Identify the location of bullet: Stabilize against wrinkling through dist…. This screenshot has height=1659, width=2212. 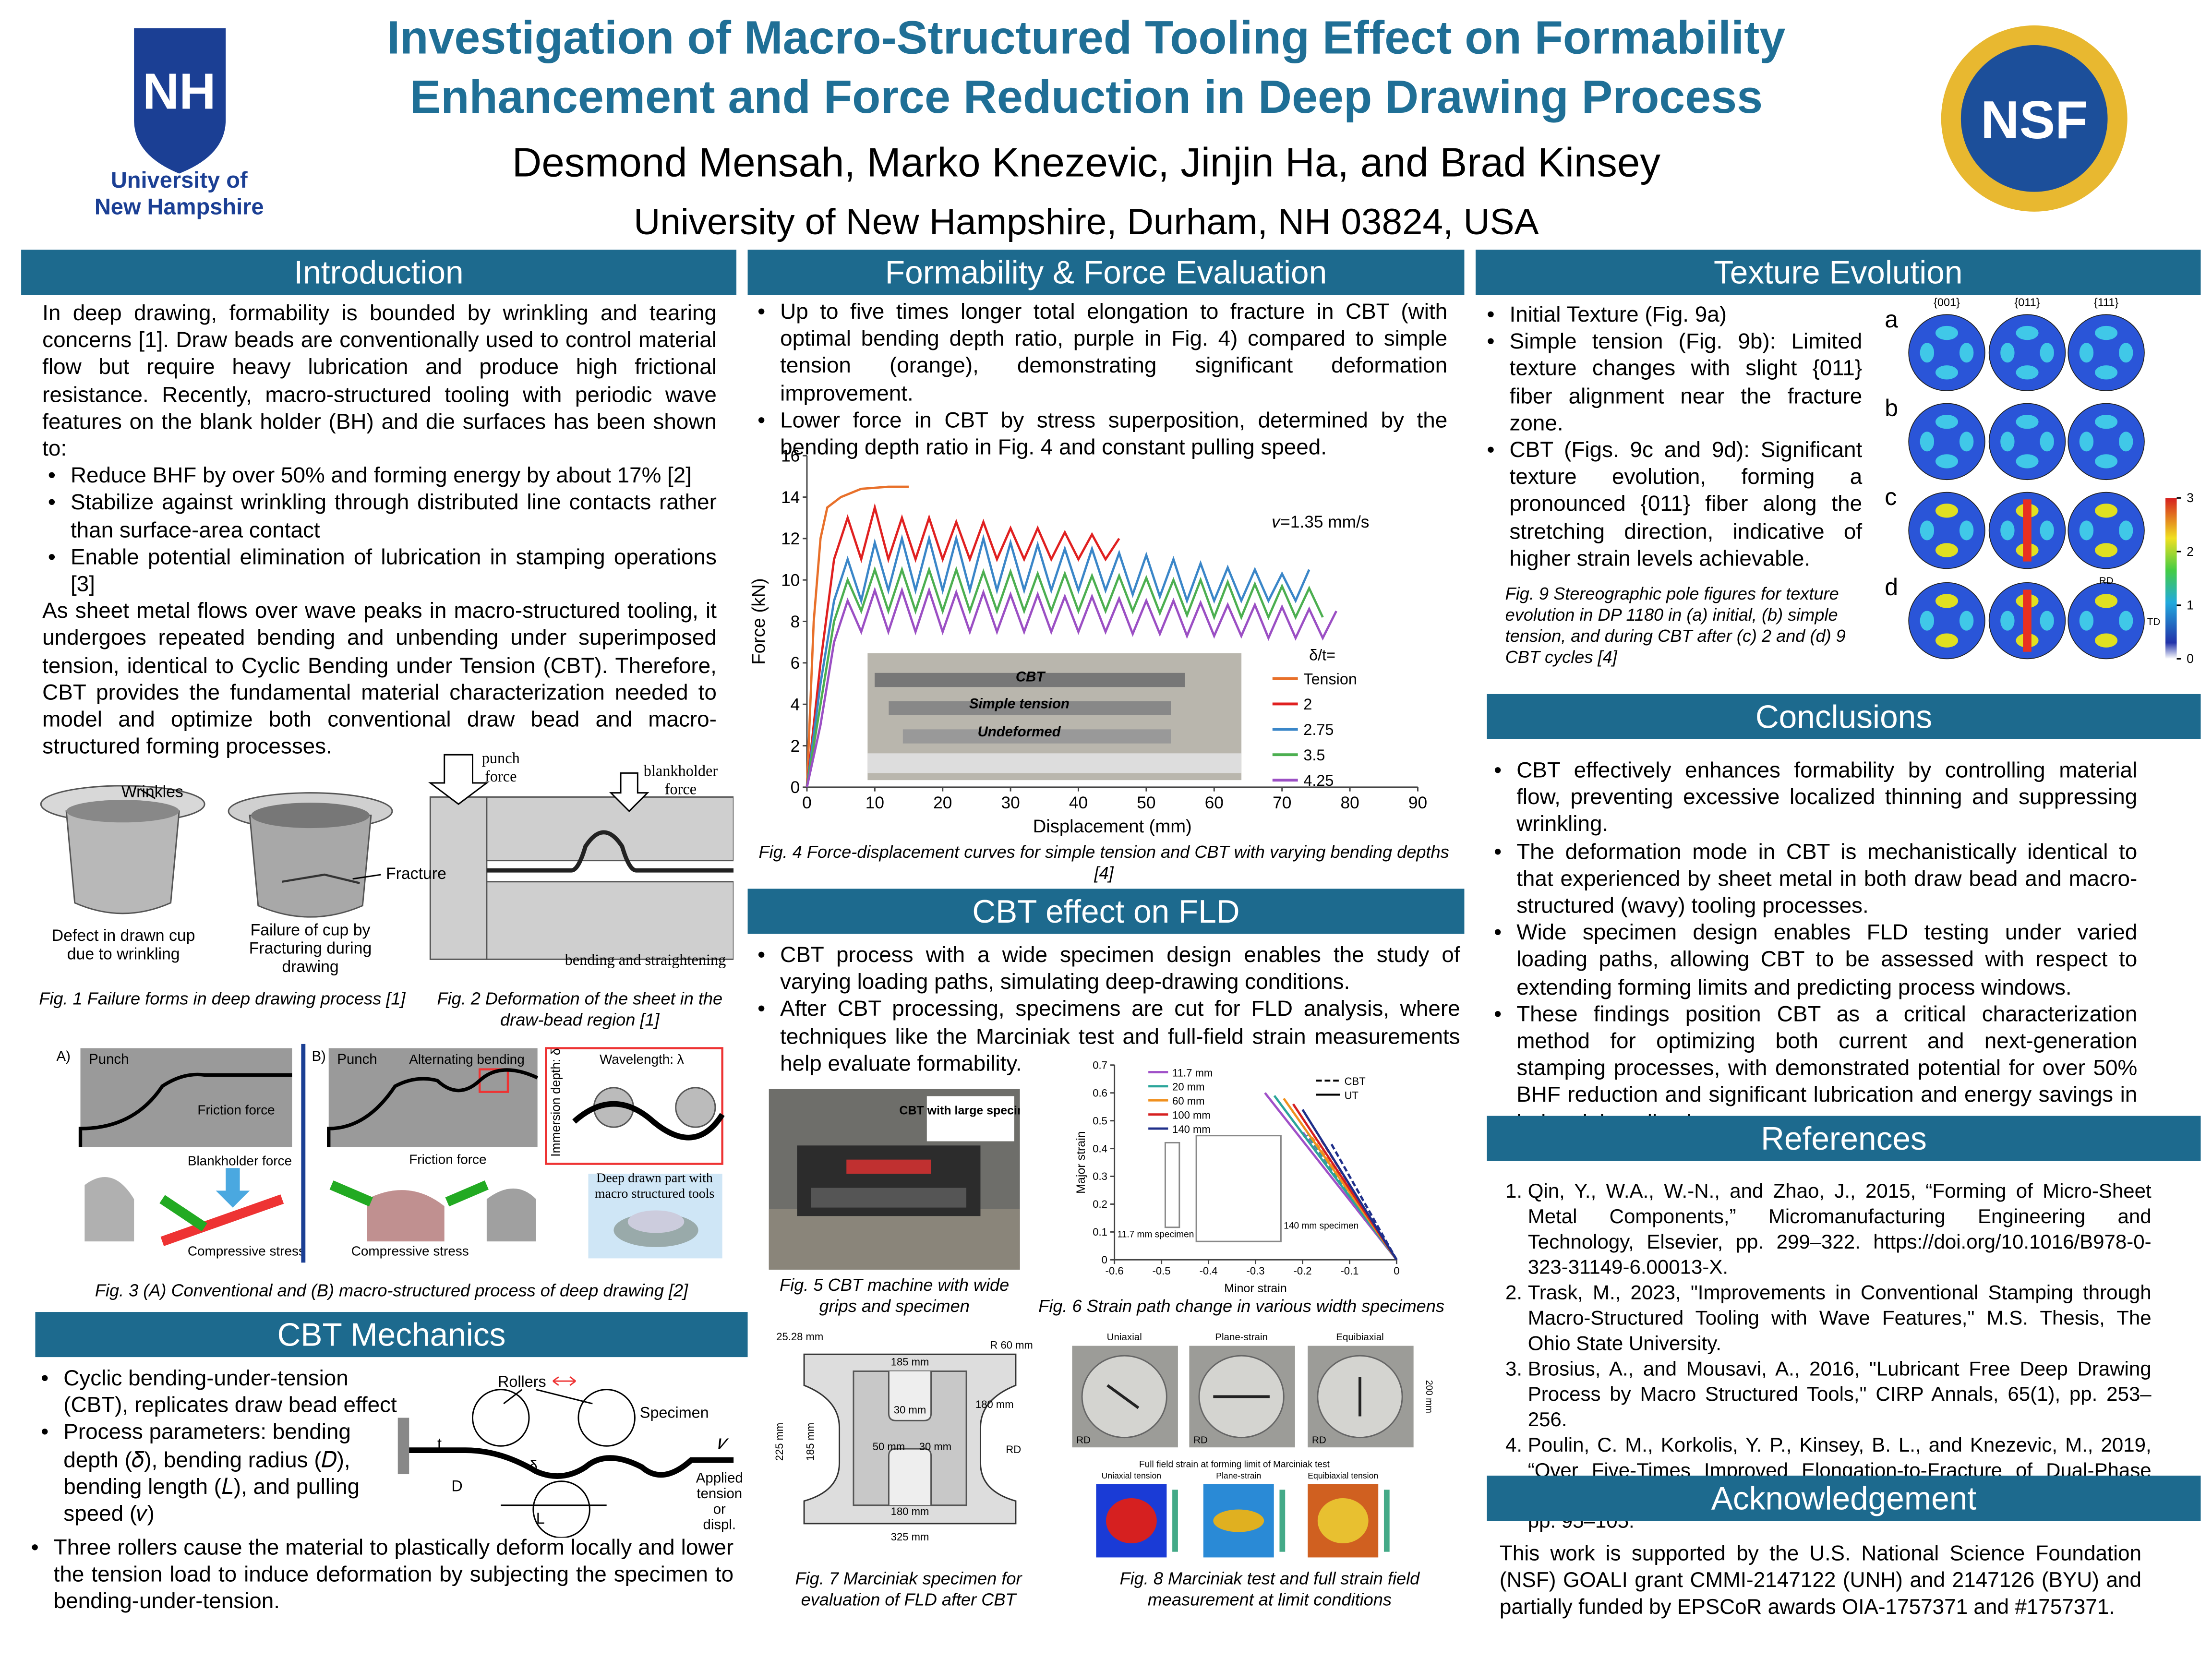
(380, 517).